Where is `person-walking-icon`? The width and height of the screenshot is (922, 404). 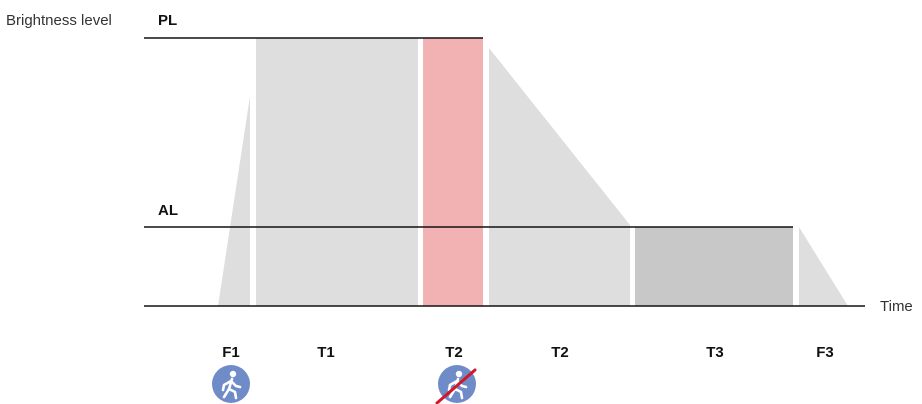 person-walking-icon is located at coordinates (231, 384).